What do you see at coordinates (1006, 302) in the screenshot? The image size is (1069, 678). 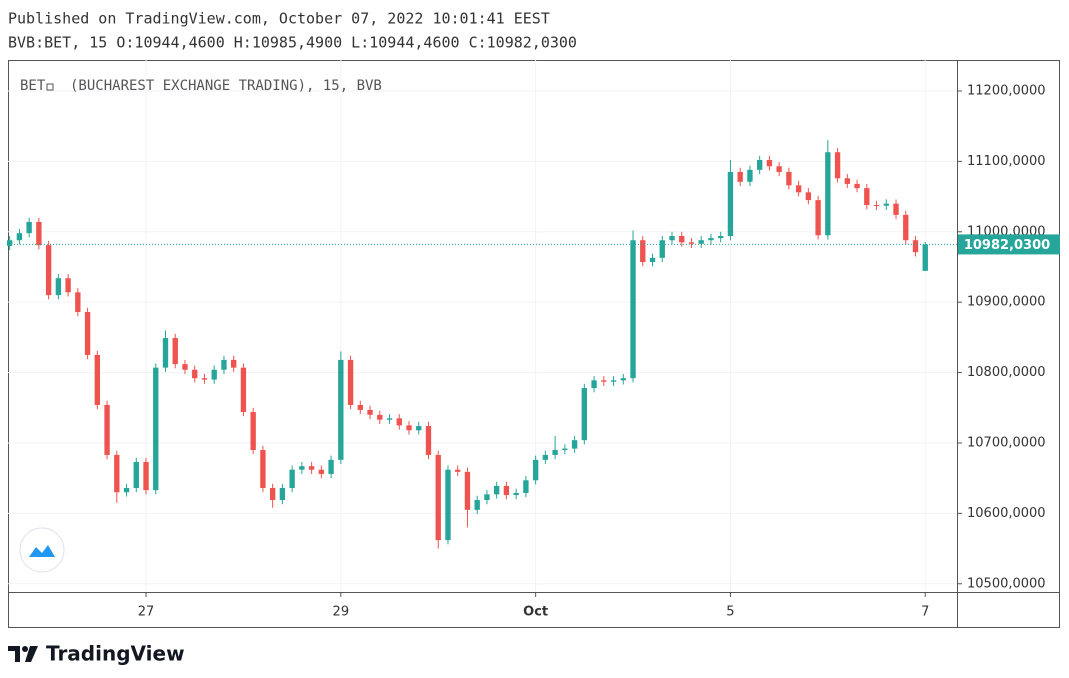 I see `y-tick-label: 10900,0000` at bounding box center [1006, 302].